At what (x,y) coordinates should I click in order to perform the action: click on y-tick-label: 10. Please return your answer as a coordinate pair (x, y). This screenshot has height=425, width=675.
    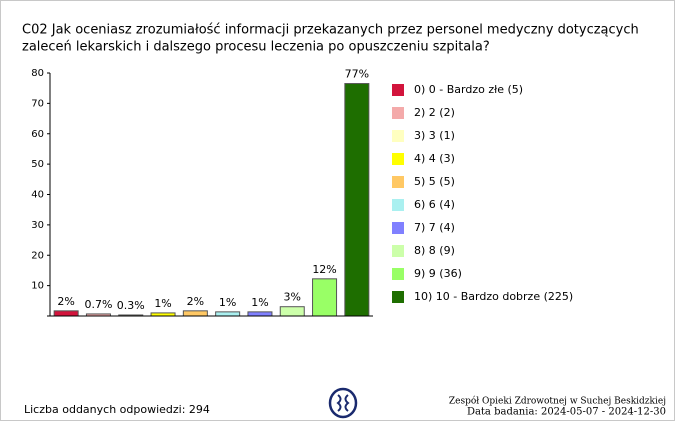
    Looking at the image, I should click on (37, 286).